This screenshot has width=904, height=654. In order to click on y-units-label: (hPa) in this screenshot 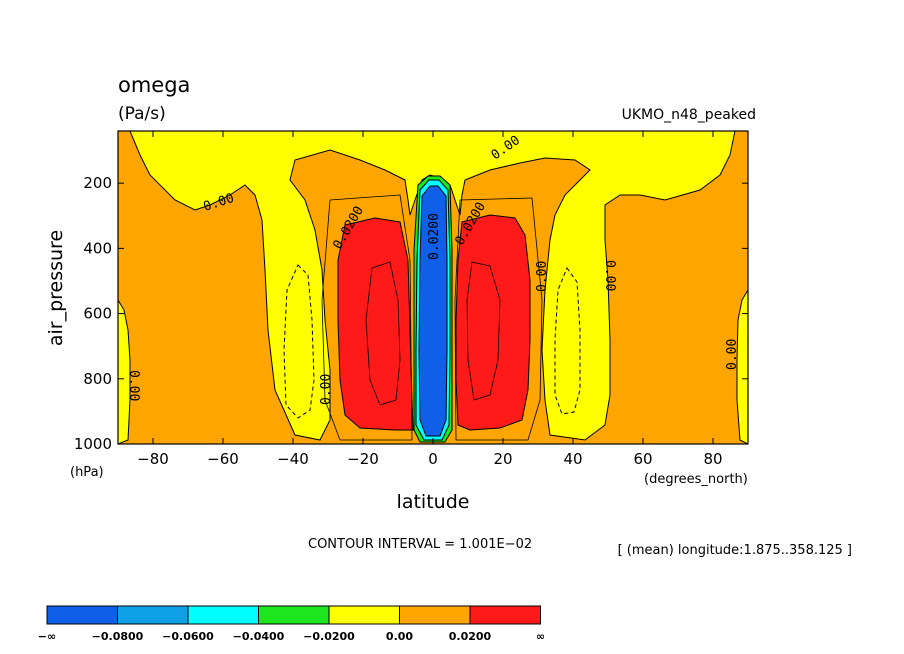, I will do `click(87, 472)`.